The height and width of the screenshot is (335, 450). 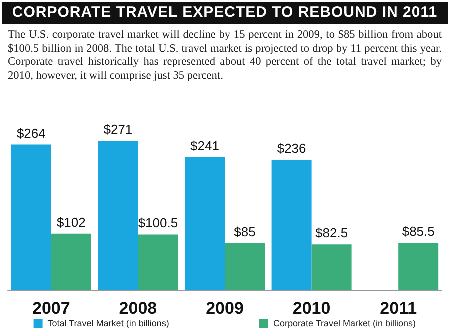 What do you see at coordinates (344, 323) in the screenshot?
I see `legend-label: Corporate Travel Market (in billions)` at bounding box center [344, 323].